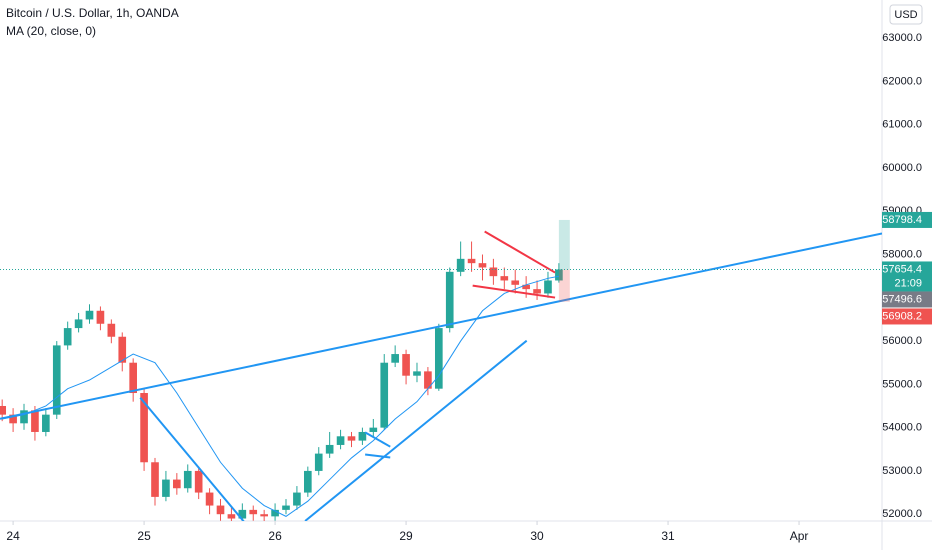 The width and height of the screenshot is (932, 550). I want to click on stop-tag-bg, so click(907, 316).